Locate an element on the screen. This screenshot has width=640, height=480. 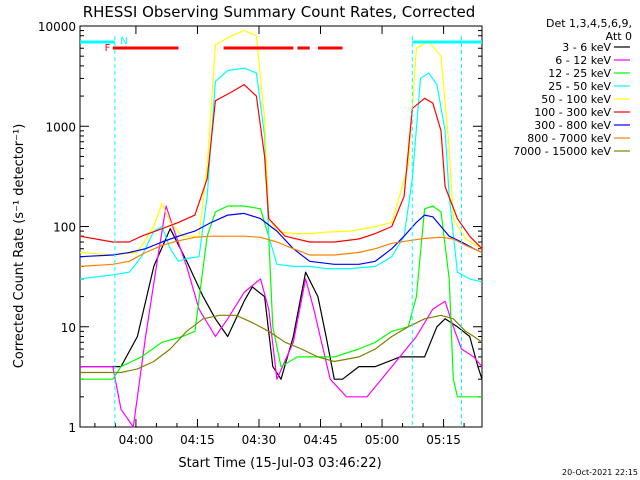
x-tick-label: 04:45 is located at coordinates (320, 440).